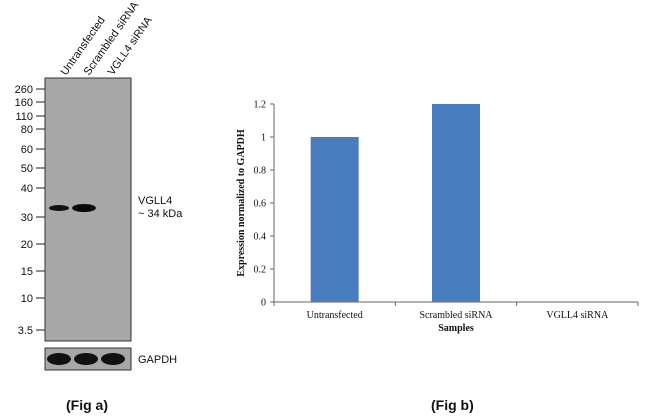 This screenshot has height=420, width=650. Describe the element at coordinates (241, 203) in the screenshot. I see `y-axis-title: Expression normalized to GAPDH` at that location.